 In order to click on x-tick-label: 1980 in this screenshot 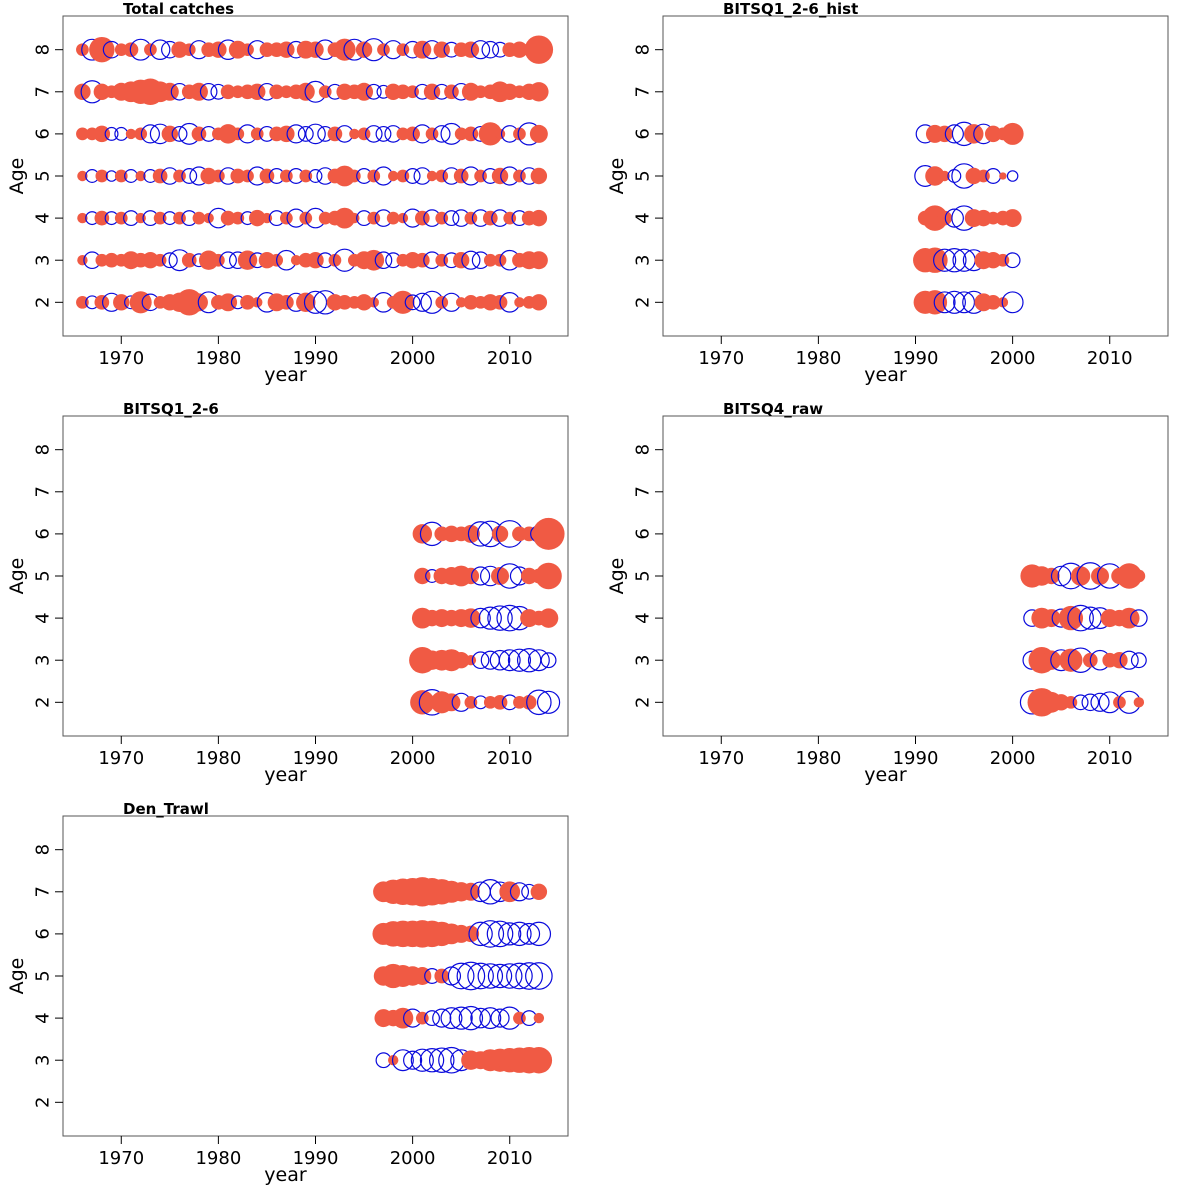, I will do `click(818, 358)`.